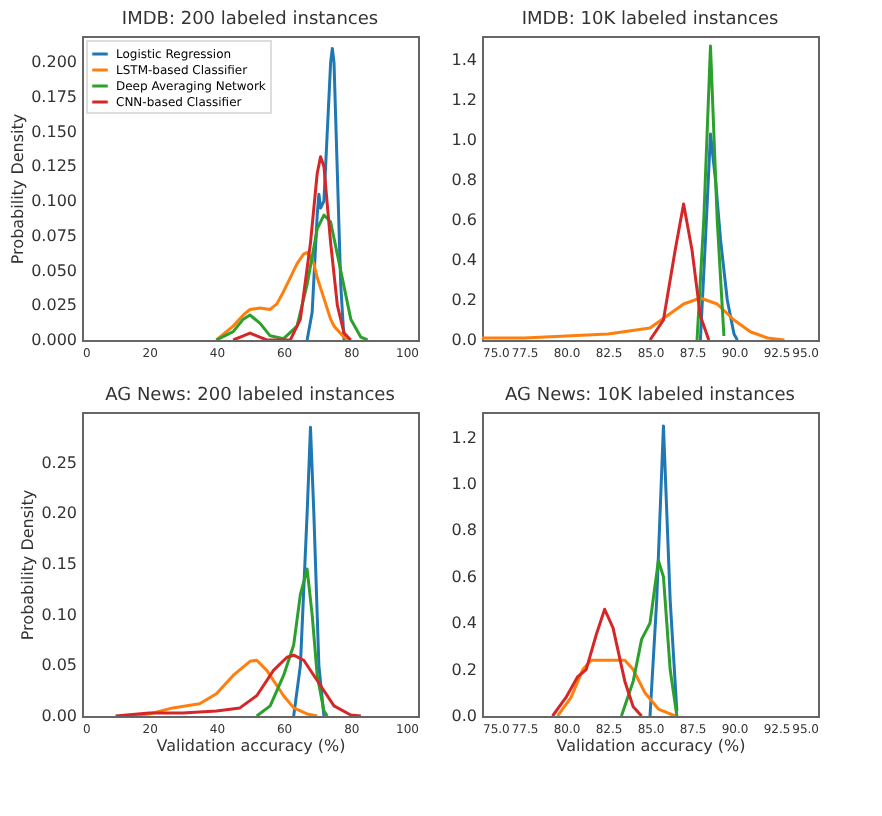 The height and width of the screenshot is (816, 882). Describe the element at coordinates (59, 462) in the screenshot. I see `y-tick-label: 0.25` at that location.